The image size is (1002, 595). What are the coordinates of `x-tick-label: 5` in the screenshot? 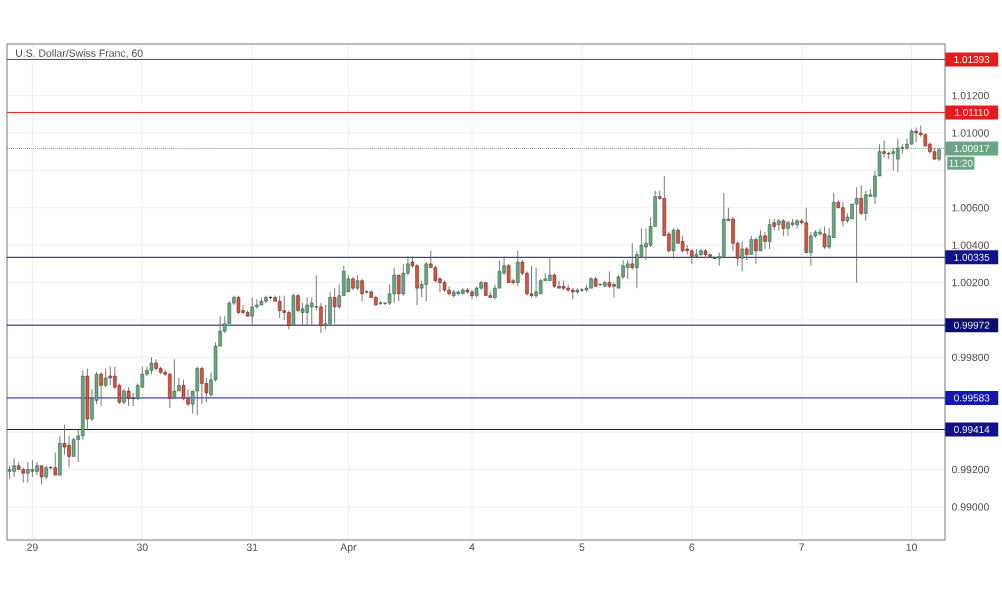 It's located at (582, 547).